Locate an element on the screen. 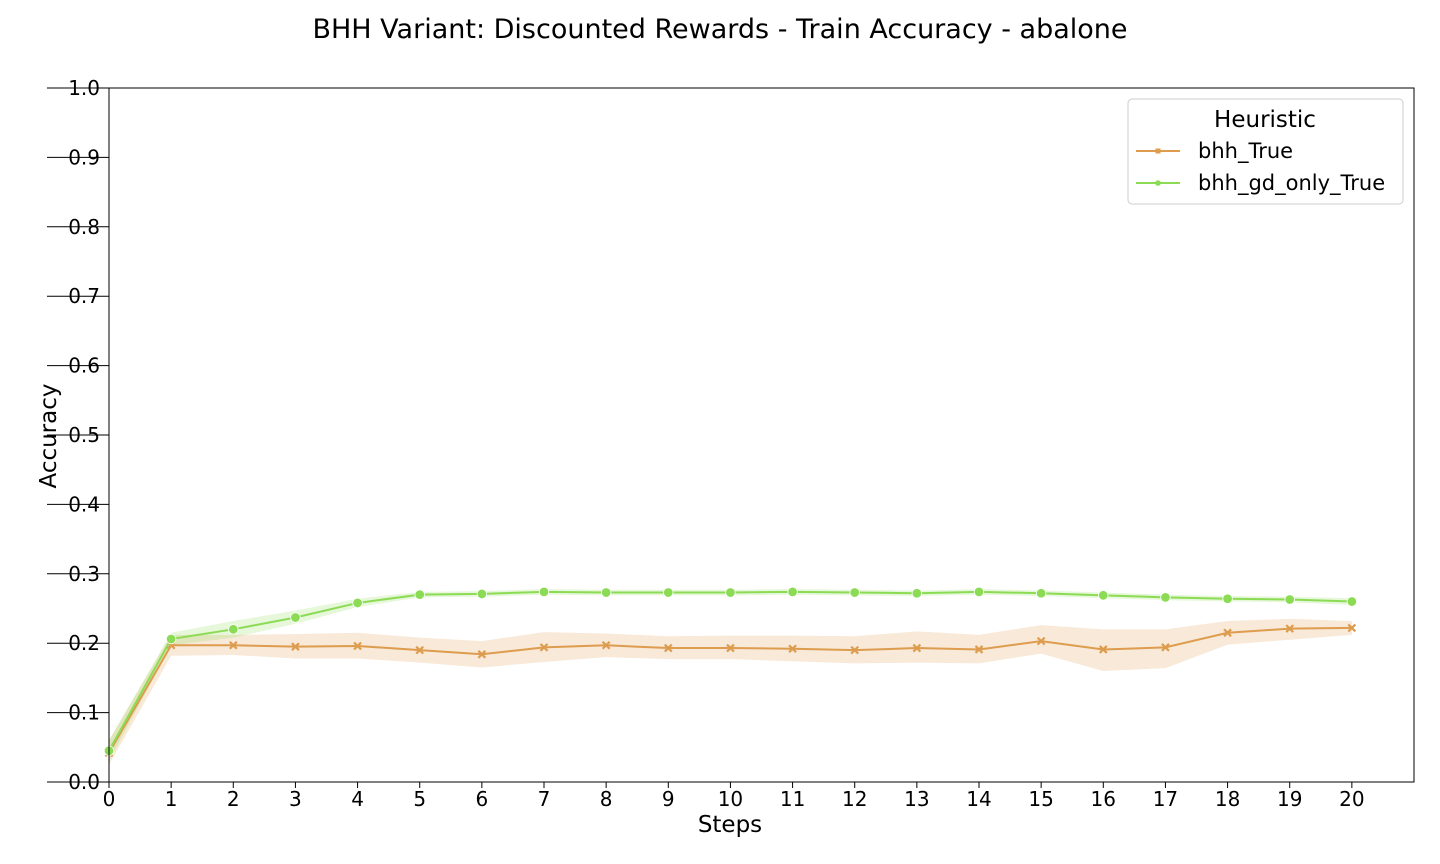 The image size is (1440, 864). y-tick-label-0.1: 0.1 is located at coordinates (84, 713).